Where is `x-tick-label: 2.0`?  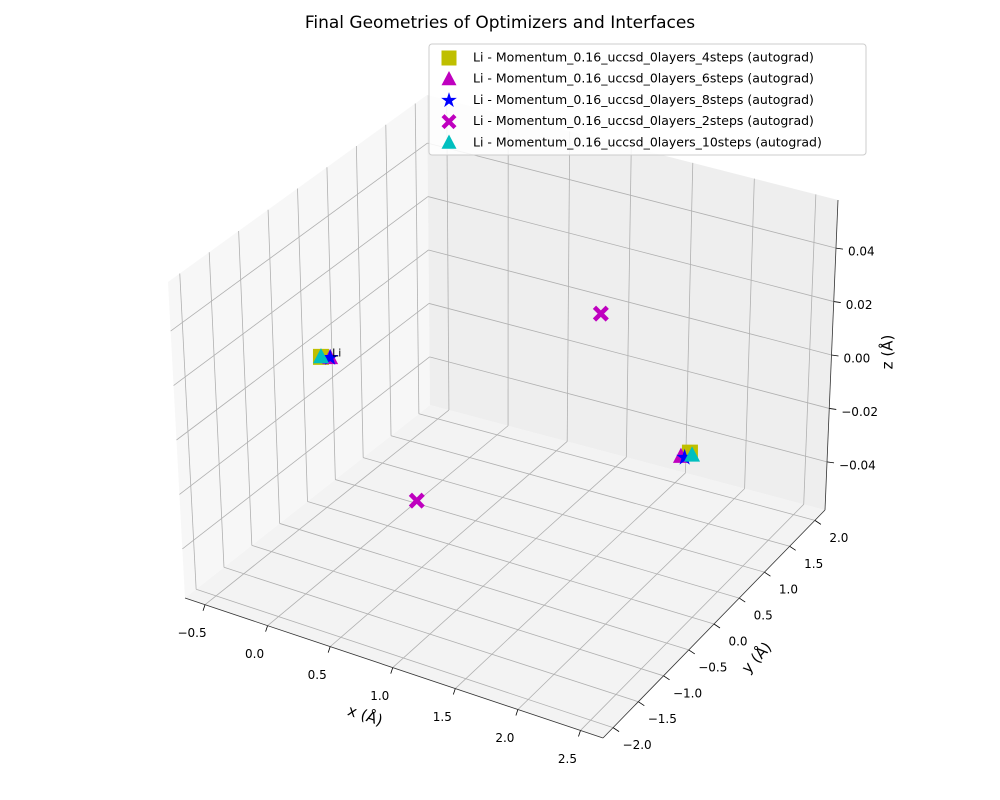 x-tick-label: 2.0 is located at coordinates (504, 738).